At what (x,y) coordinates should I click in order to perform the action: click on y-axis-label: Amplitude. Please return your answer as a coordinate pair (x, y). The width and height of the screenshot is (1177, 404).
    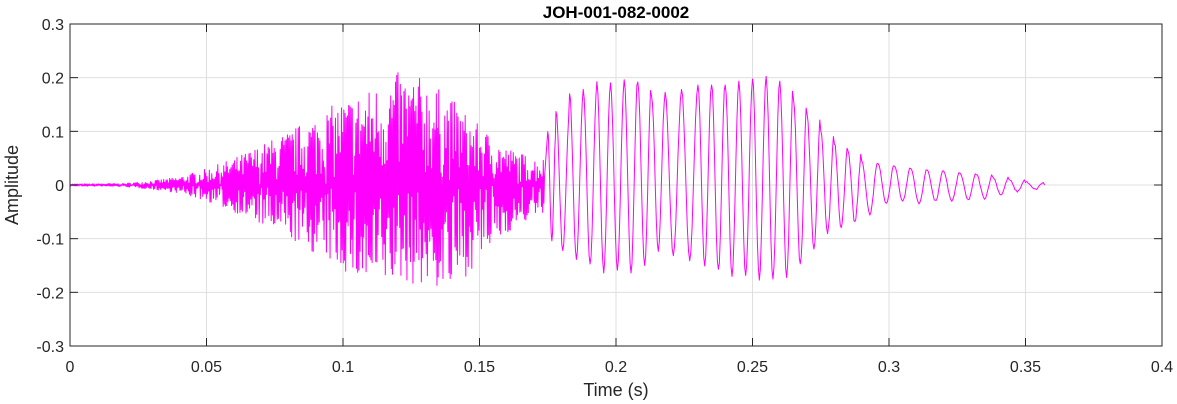
    Looking at the image, I should click on (12, 185).